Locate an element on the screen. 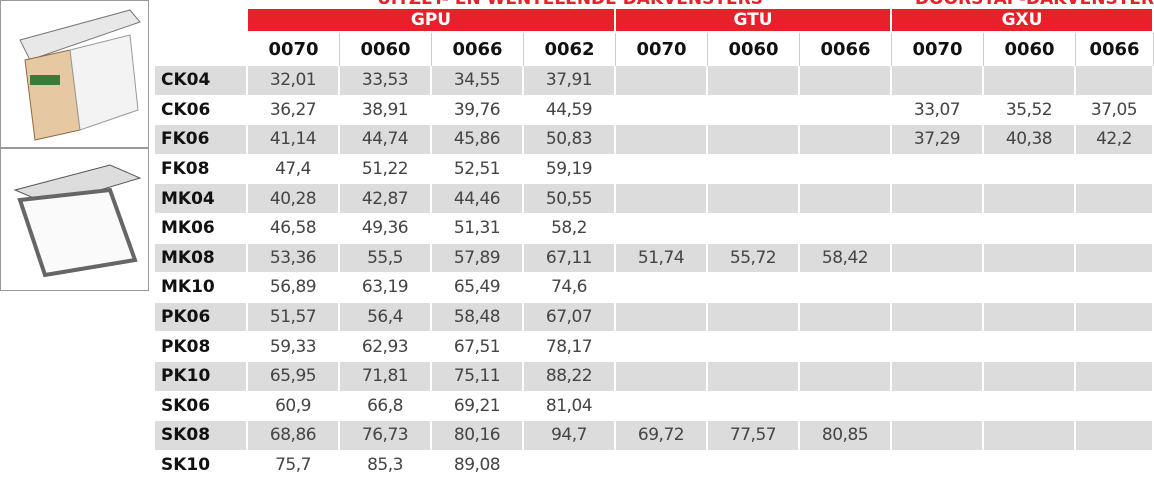  price-cell: 37,29 is located at coordinates (938, 139).